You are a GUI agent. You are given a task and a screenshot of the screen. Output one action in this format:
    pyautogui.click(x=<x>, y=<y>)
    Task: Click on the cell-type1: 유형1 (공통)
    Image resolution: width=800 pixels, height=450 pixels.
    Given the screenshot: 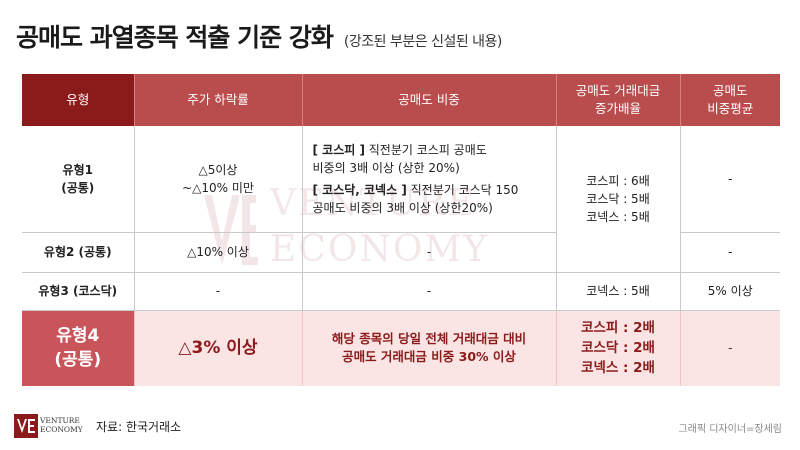 What is the action you would take?
    pyautogui.click(x=78, y=179)
    